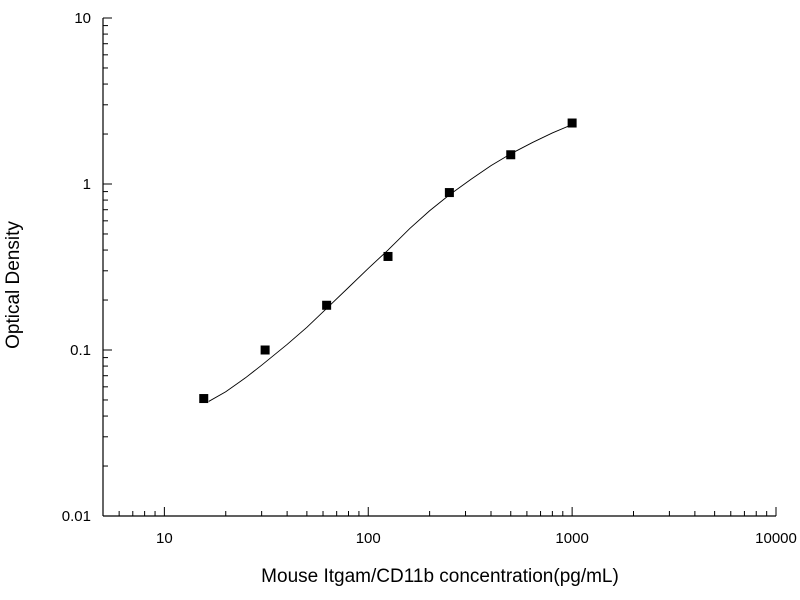 This screenshot has height=600, width=800. What do you see at coordinates (439, 511) in the screenshot?
I see `x-ticks` at bounding box center [439, 511].